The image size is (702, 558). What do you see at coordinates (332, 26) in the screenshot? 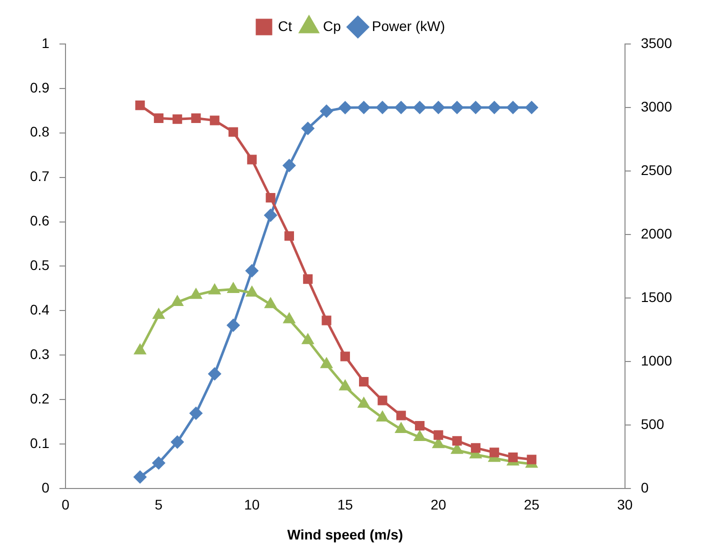
I see `legend-label: Cp` at bounding box center [332, 26].